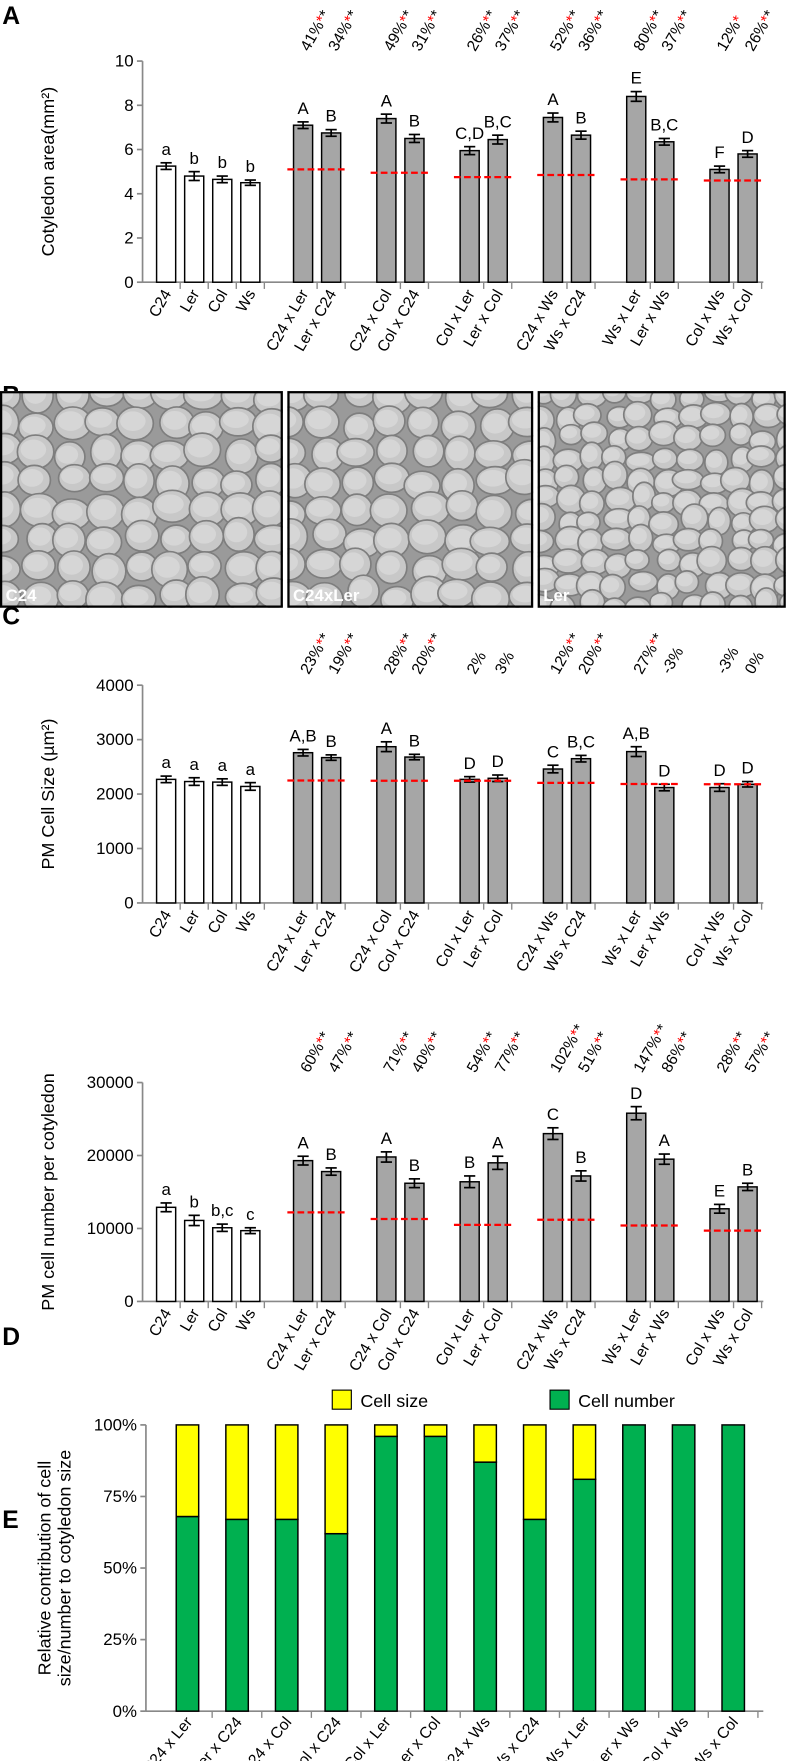 The height and width of the screenshot is (1761, 788). What do you see at coordinates (664, 125) in the screenshot?
I see `significance-letter: B,C` at bounding box center [664, 125].